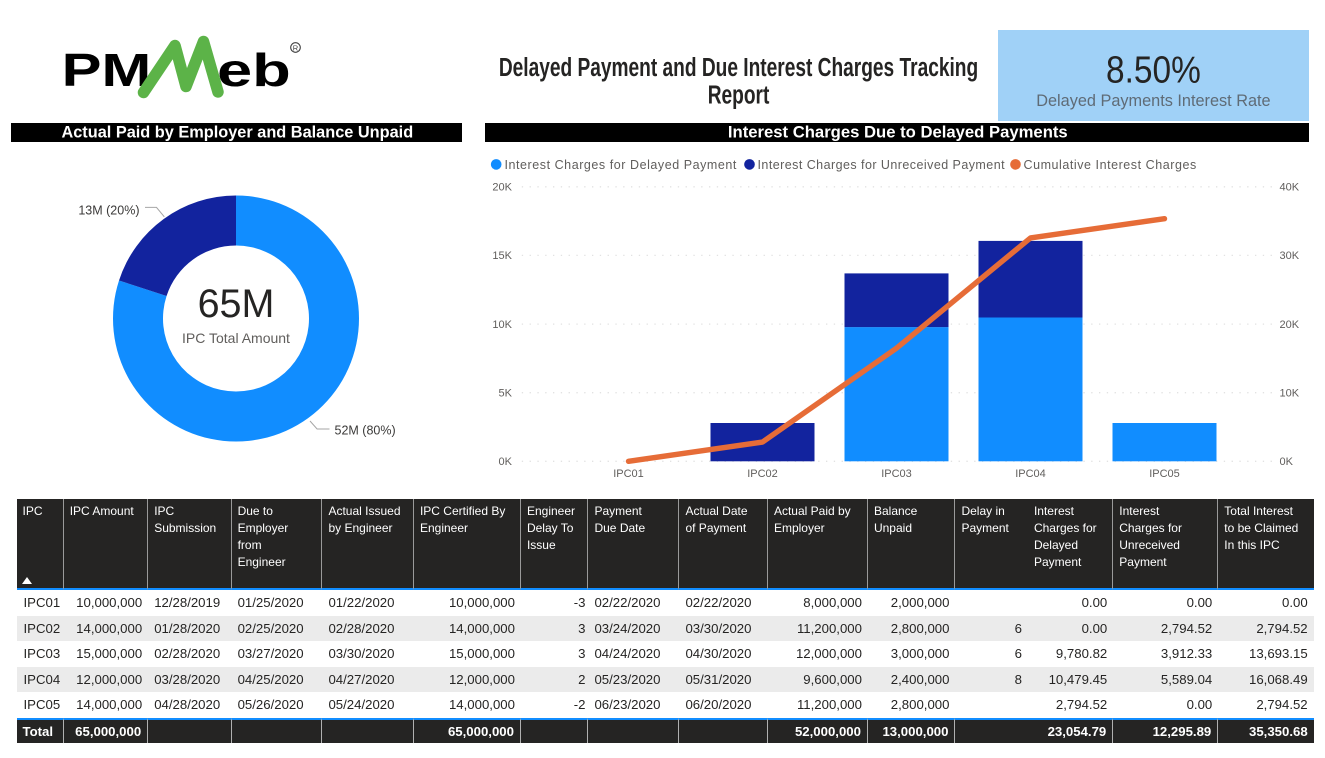 The image size is (1325, 758). Describe the element at coordinates (898, 131) in the screenshot. I see `svg-text:Interest Charges Due to Delaye: Interest Charges Due to Delayed Payments` at that location.